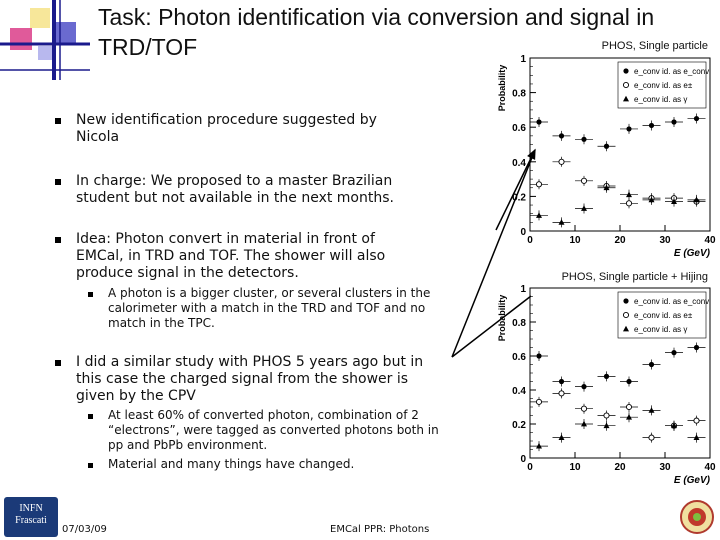 The image size is (720, 540). I want to click on sub-bullet-4-2: Material and many things have changed., so click(231, 464).